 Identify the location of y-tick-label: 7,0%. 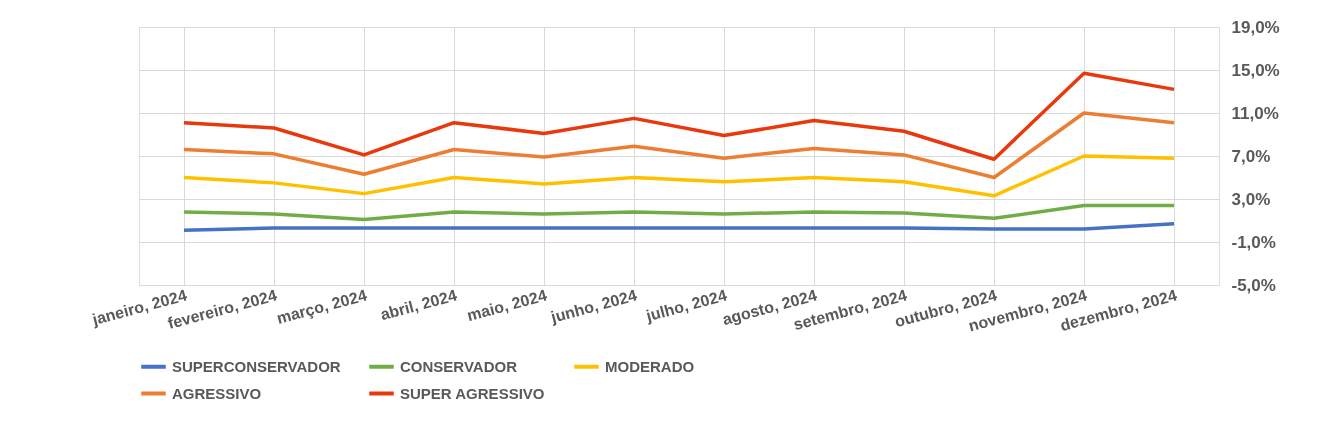
(1251, 156).